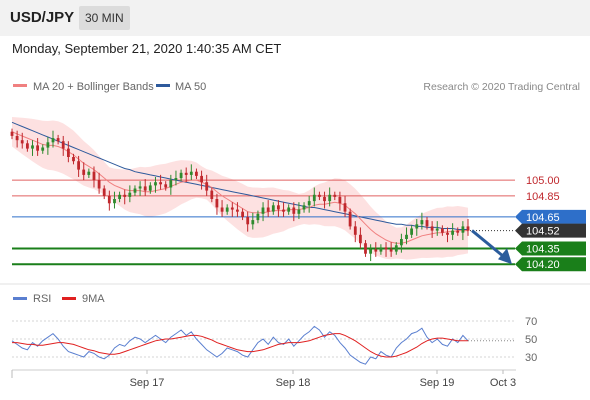  Describe the element at coordinates (543, 218) in the screenshot. I see `price-label-104.65: 104.65` at that location.